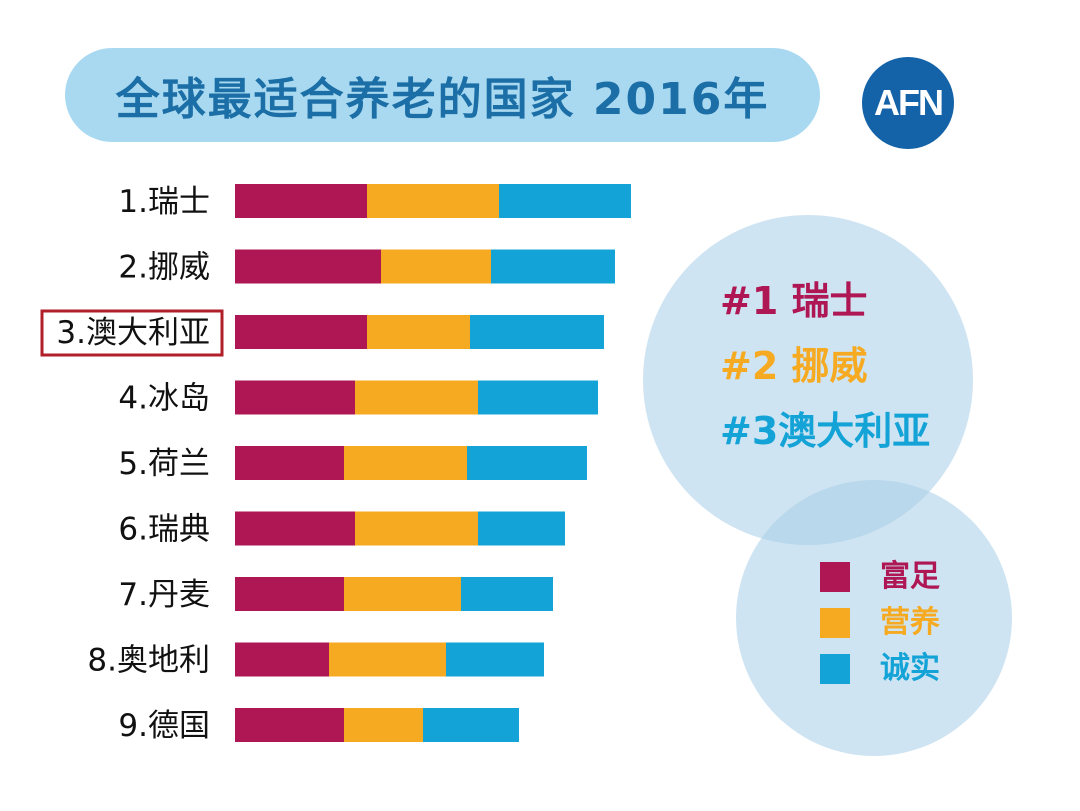  I want to click on legend-circle, so click(874, 618).